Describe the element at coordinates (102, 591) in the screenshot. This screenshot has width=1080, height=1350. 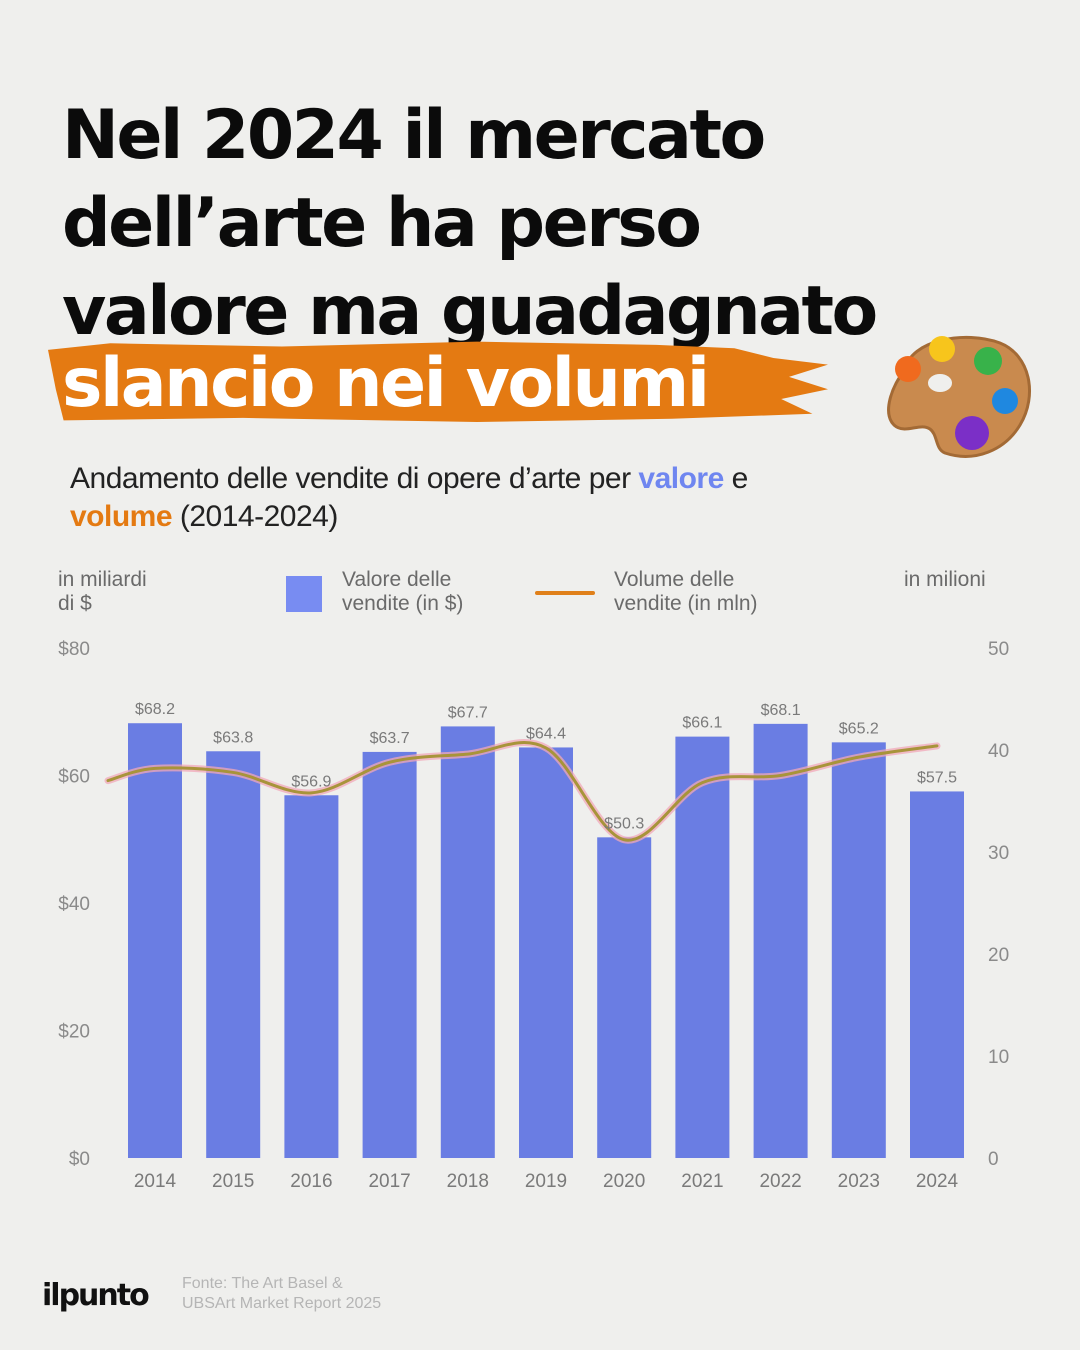
I see `left-axis-unit: in miliardi di $` at that location.